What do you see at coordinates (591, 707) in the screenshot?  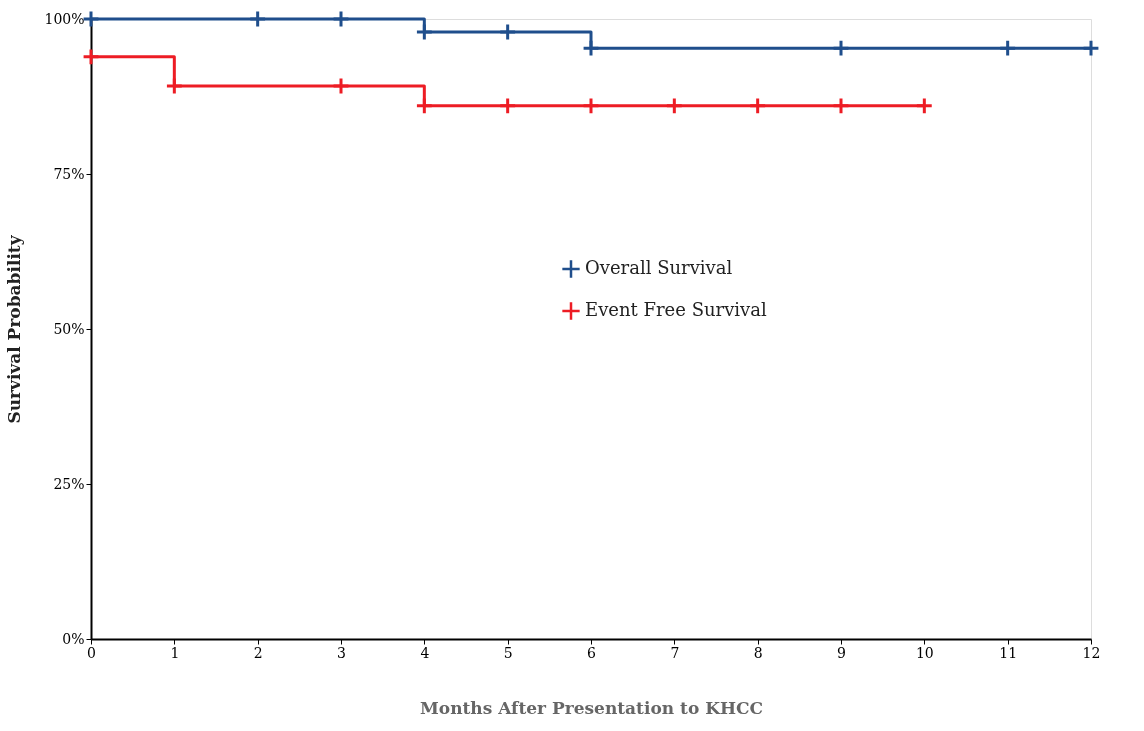 I see `x-axis-title: Months After Presentation to KHCC` at bounding box center [591, 707].